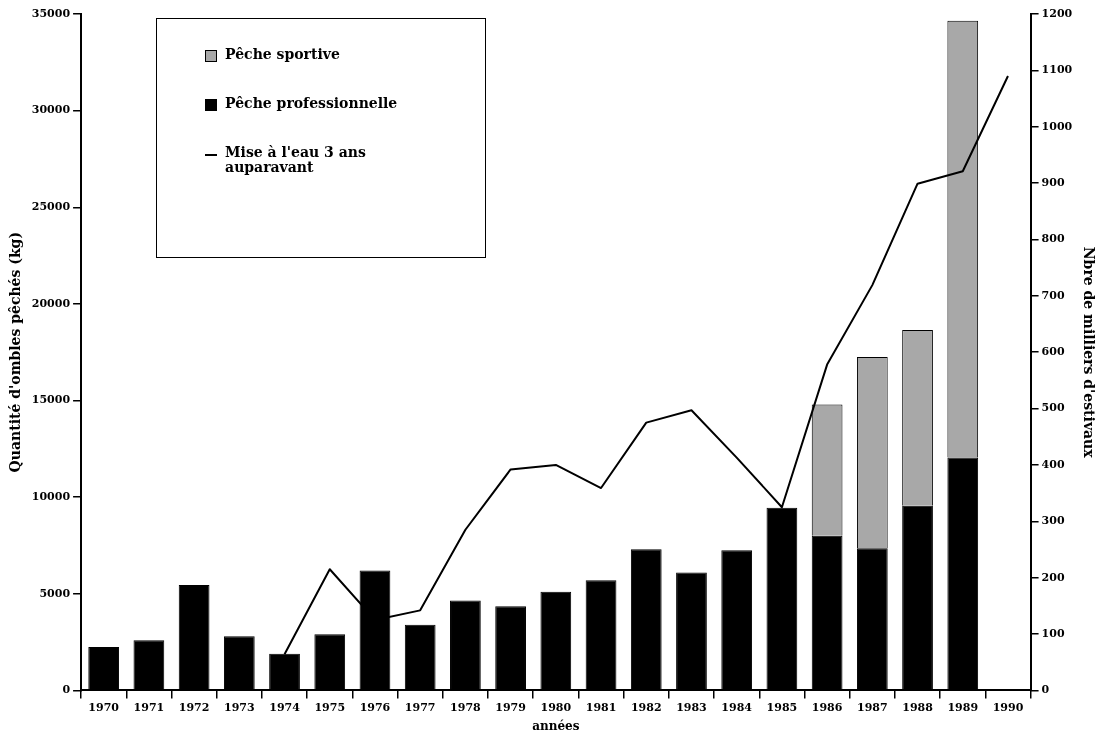 The width and height of the screenshot is (1108, 742). I want to click on x-tick-label: 1982, so click(646, 707).